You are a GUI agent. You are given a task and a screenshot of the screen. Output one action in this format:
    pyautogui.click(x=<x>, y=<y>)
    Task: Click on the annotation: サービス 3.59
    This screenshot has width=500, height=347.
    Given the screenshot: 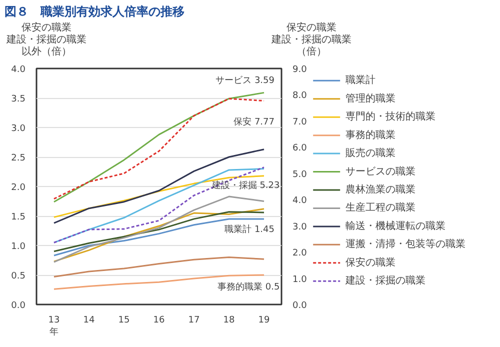 What is the action you would take?
    pyautogui.click(x=245, y=80)
    